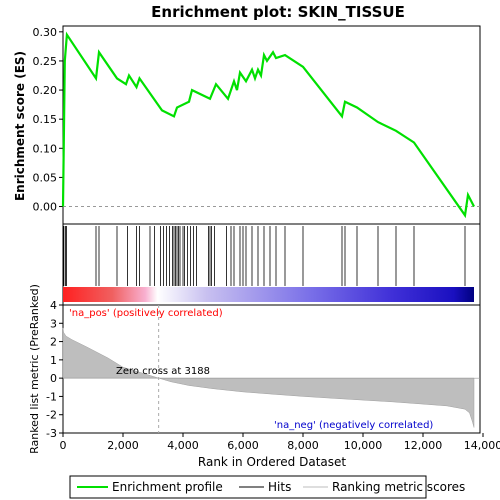 Image resolution: width=500 pixels, height=500 pixels. Describe the element at coordinates (163, 371) in the screenshot. I see `zero-cross-label: Zero cross at 3188` at that location.